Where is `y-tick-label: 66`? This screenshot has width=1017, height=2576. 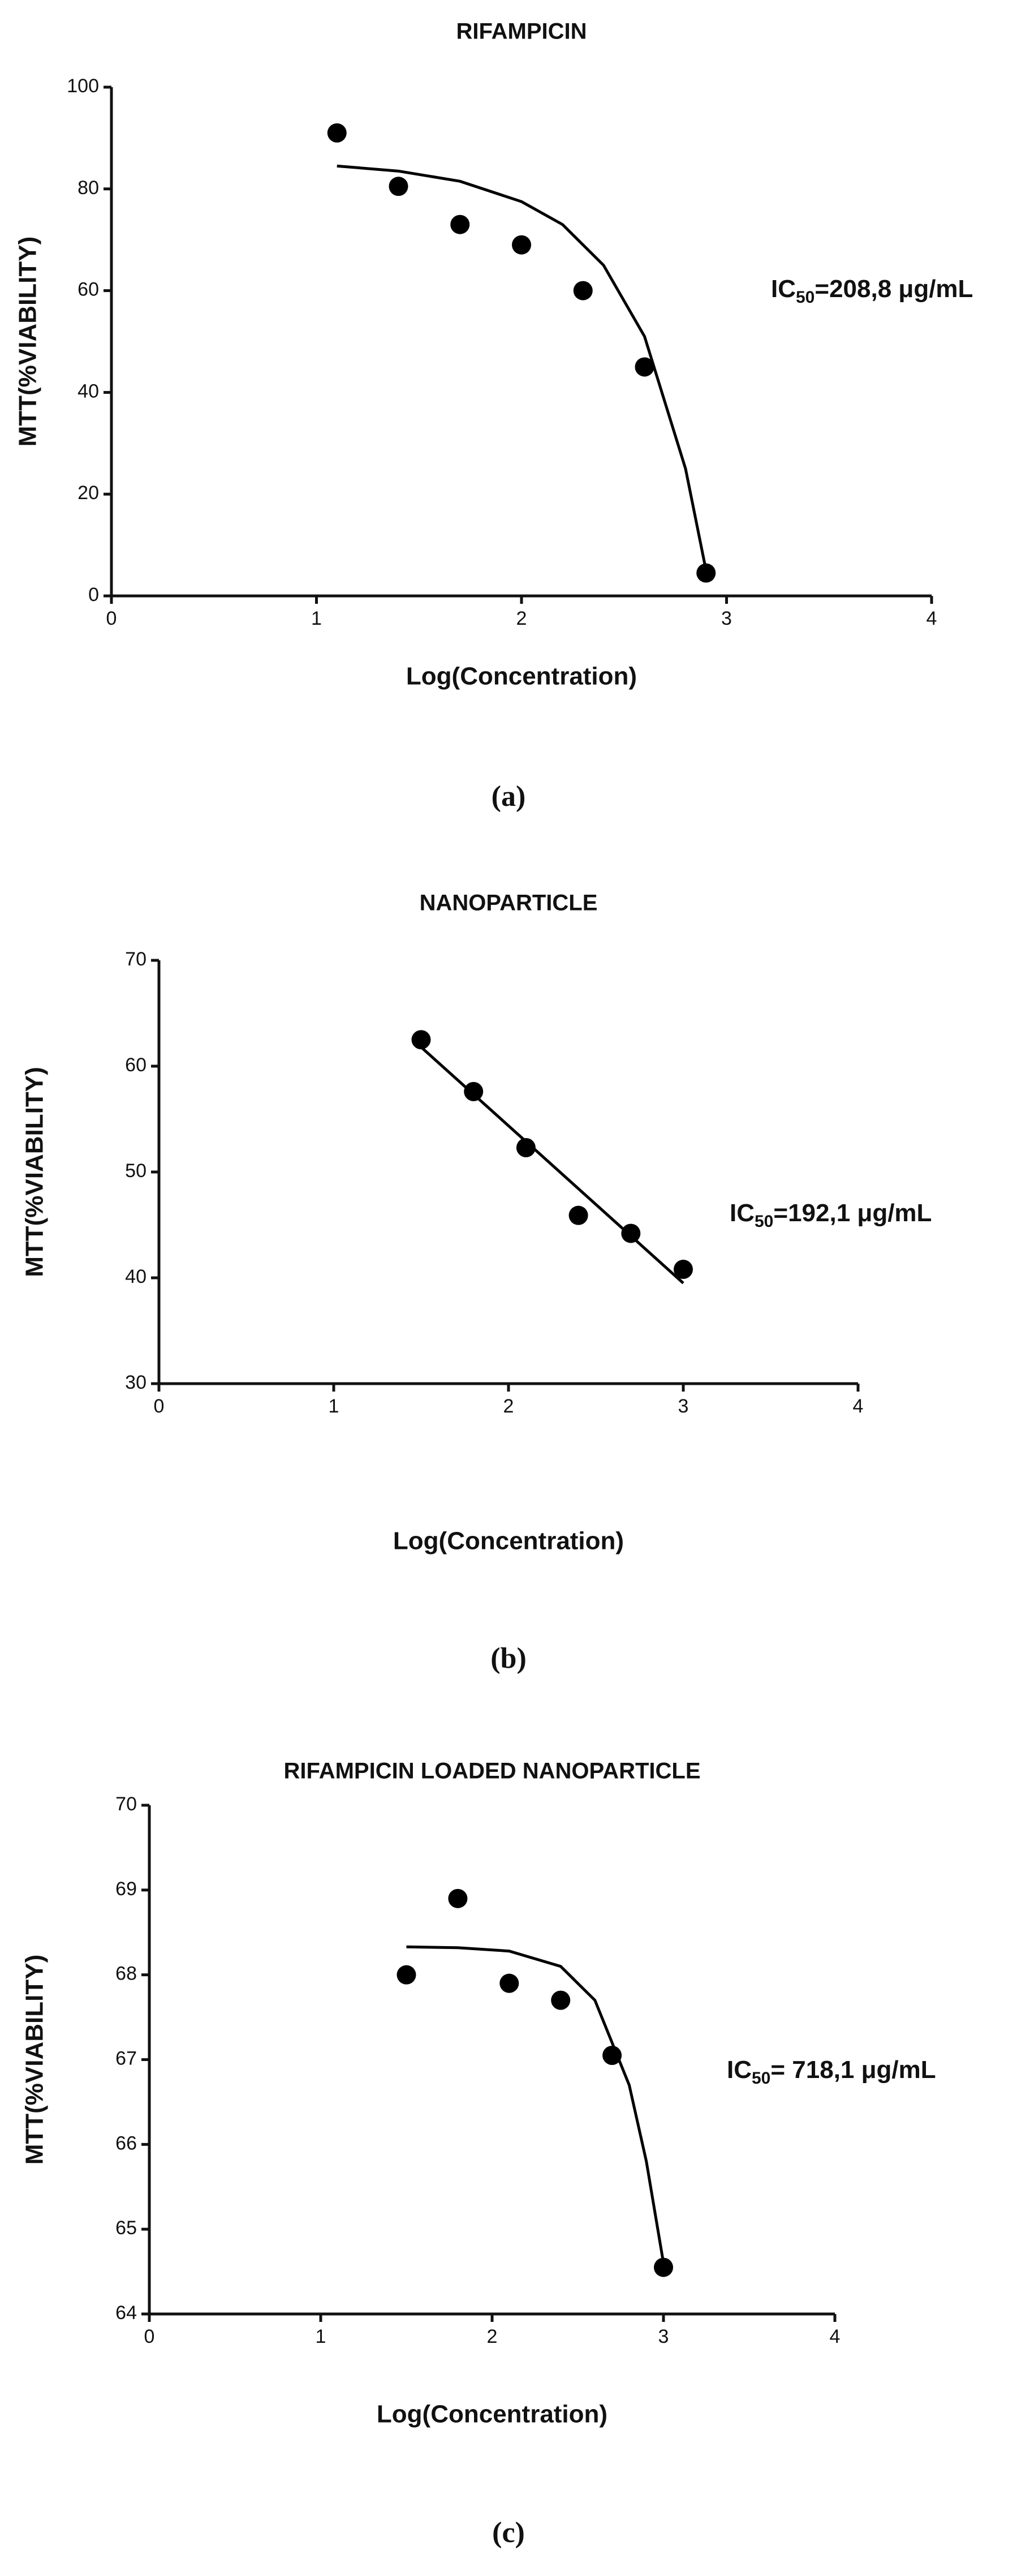
y-tick-label: 66 is located at coordinates (126, 2143).